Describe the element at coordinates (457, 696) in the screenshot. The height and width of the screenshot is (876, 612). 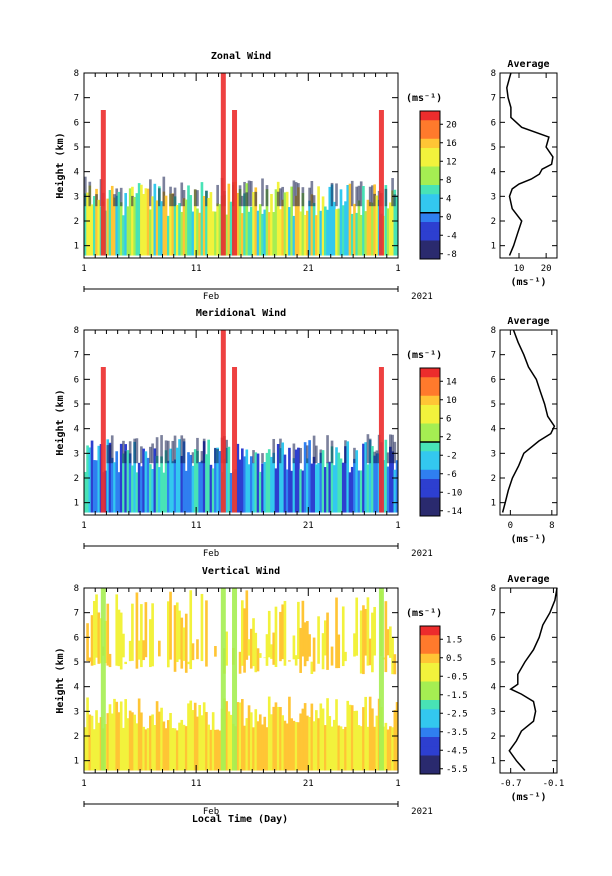
I see `colorbar-tick-label: -1.5` at that location.